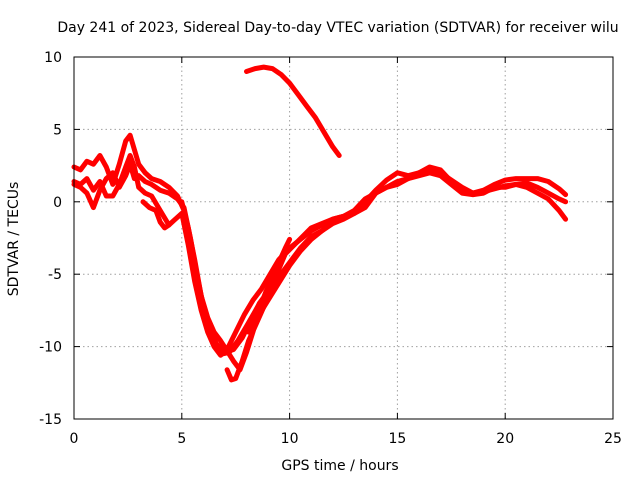 The width and height of the screenshot is (640, 480). What do you see at coordinates (55, 275) in the screenshot?
I see `y-tick-label: -5` at bounding box center [55, 275].